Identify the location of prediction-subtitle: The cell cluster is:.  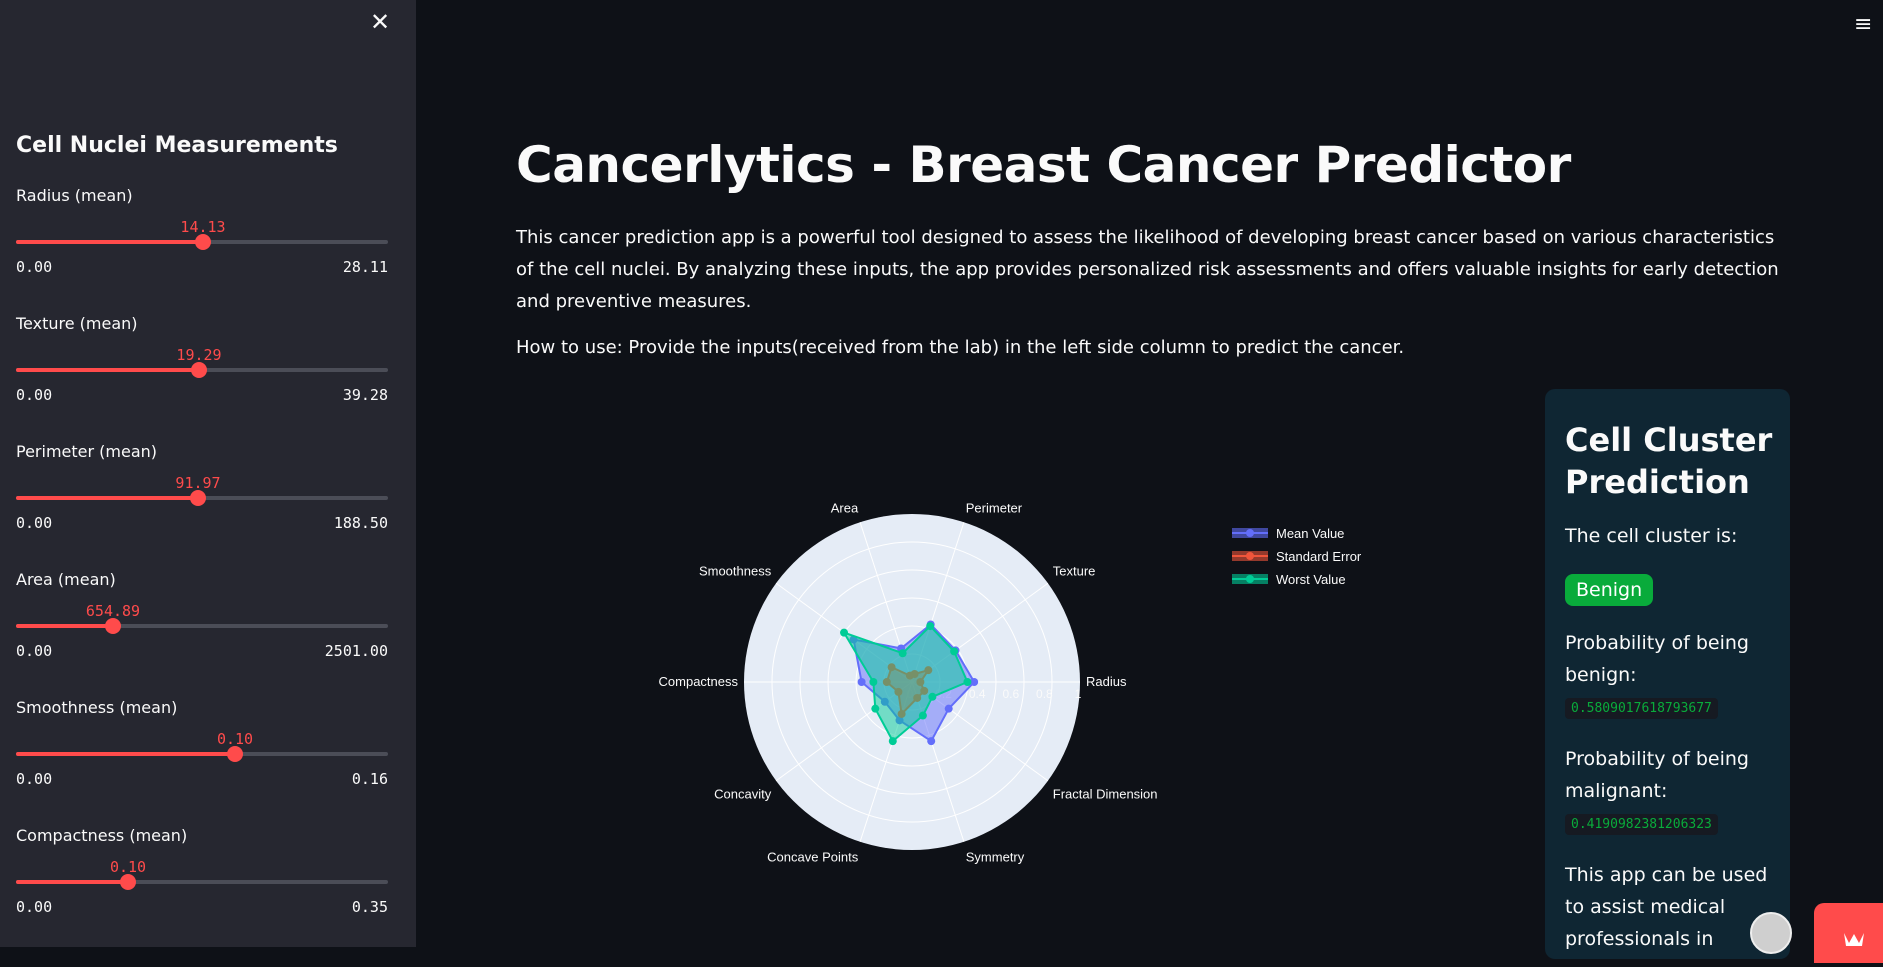
(1651, 536).